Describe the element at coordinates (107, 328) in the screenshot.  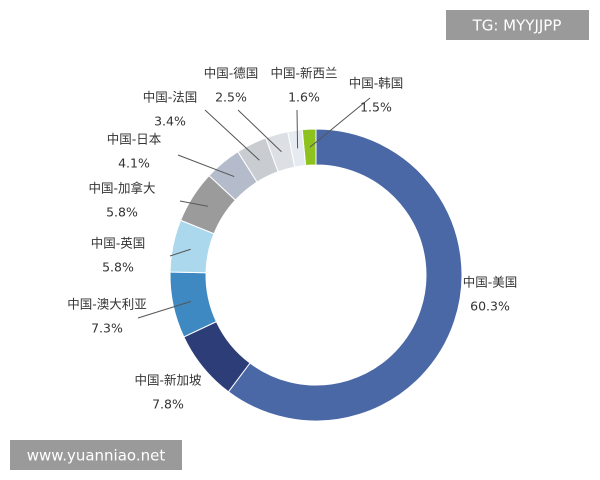
I see `value-label: 7.3%` at that location.